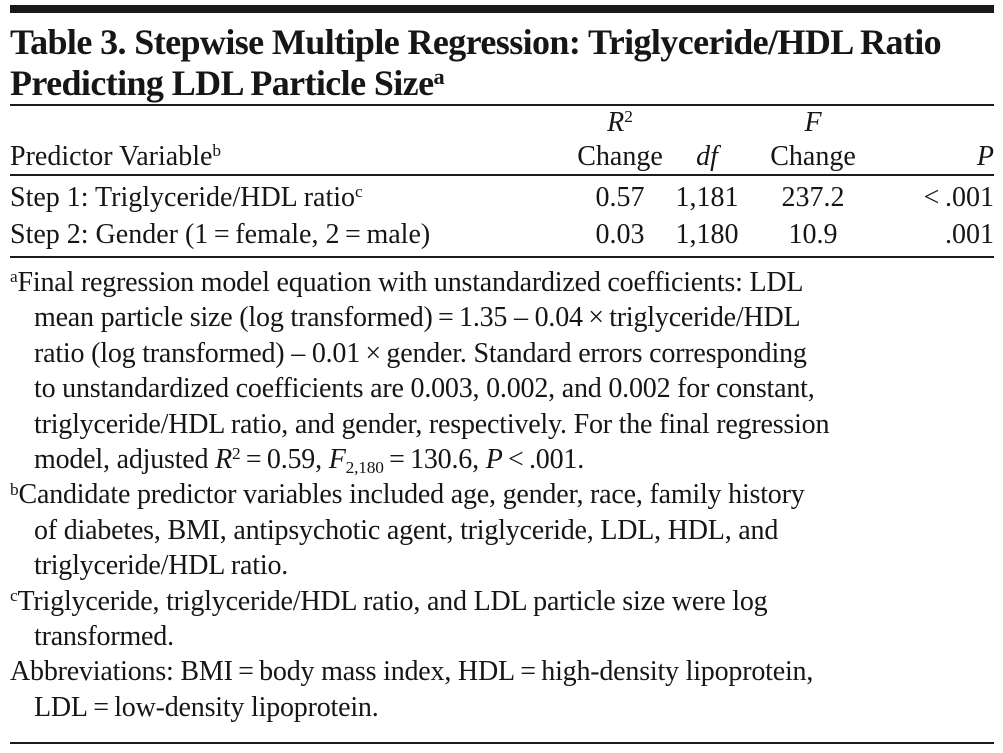 The image size is (1003, 753). What do you see at coordinates (186, 197) in the screenshot?
I see `cell-step1-predictor: Step 1: Triglyceride/HDL ratioc` at bounding box center [186, 197].